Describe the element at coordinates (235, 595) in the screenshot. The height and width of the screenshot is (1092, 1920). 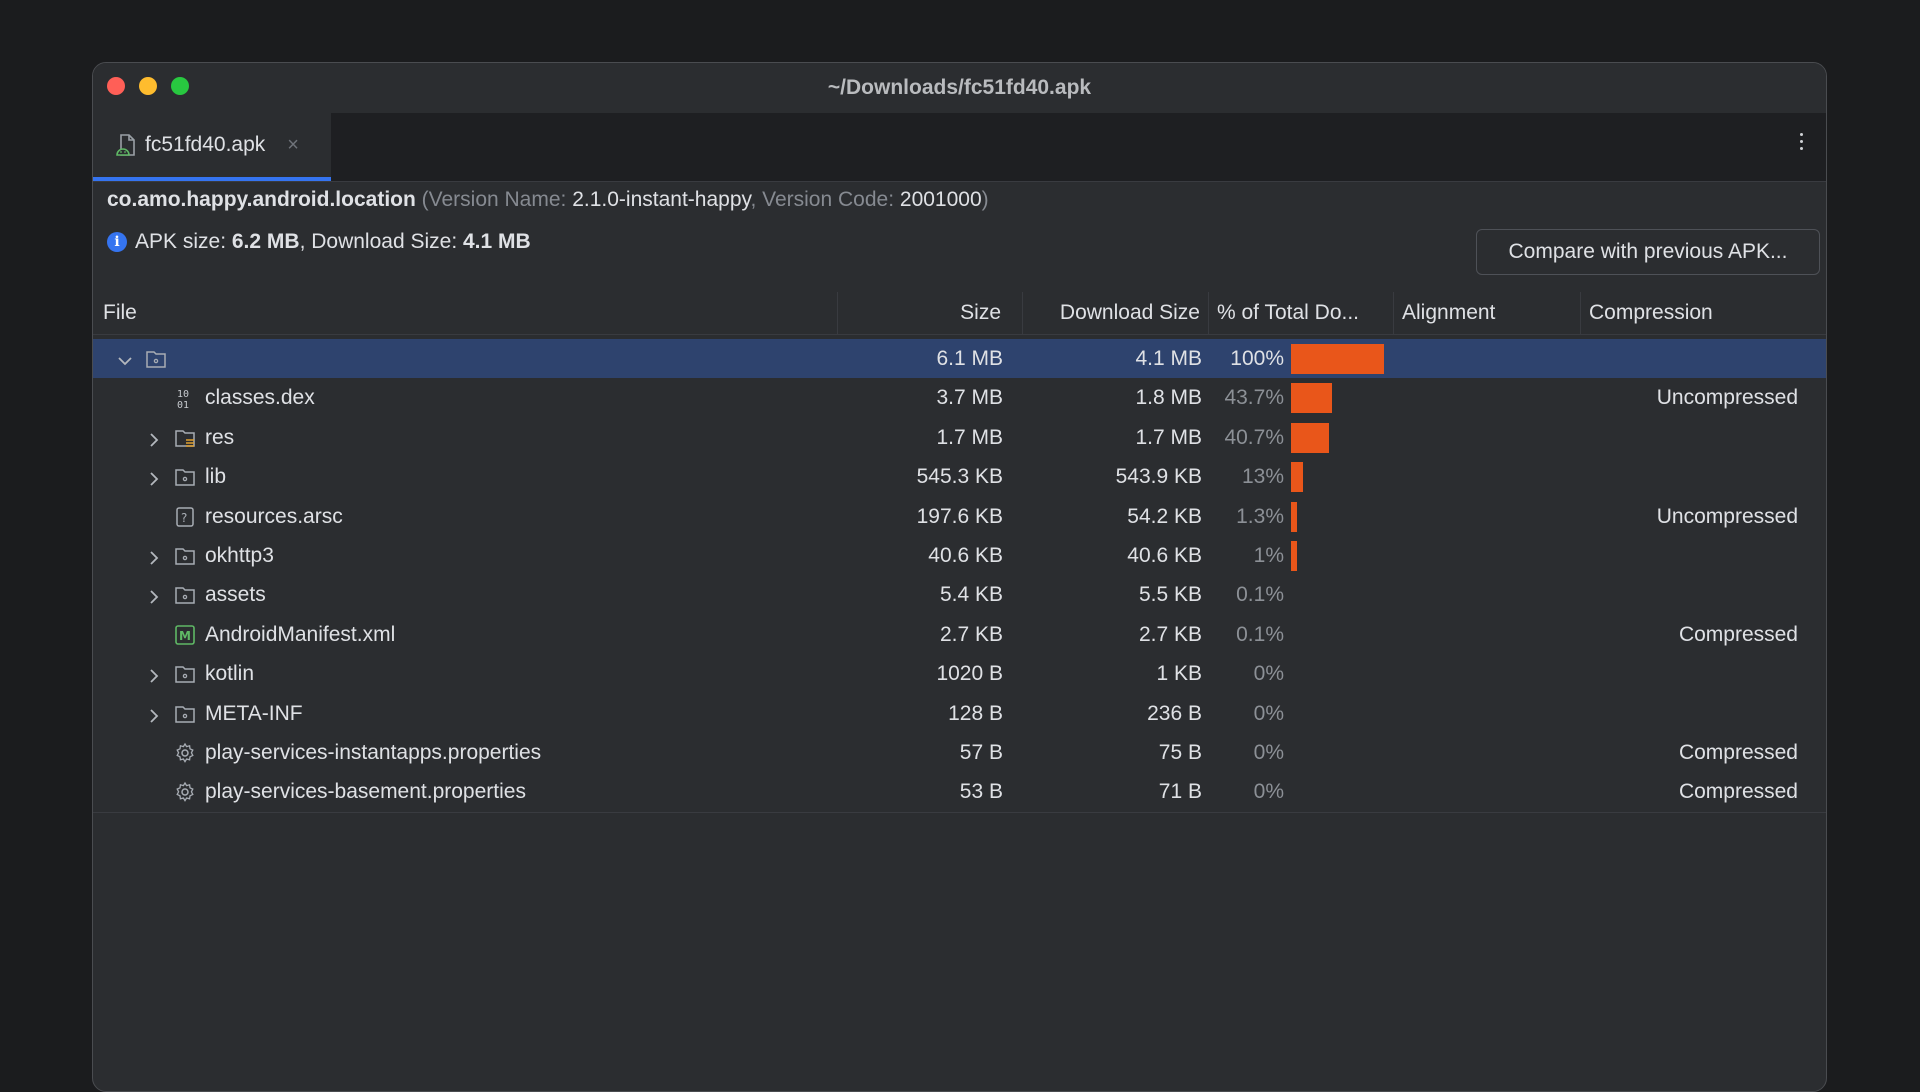
I see `file-name: assets` at that location.